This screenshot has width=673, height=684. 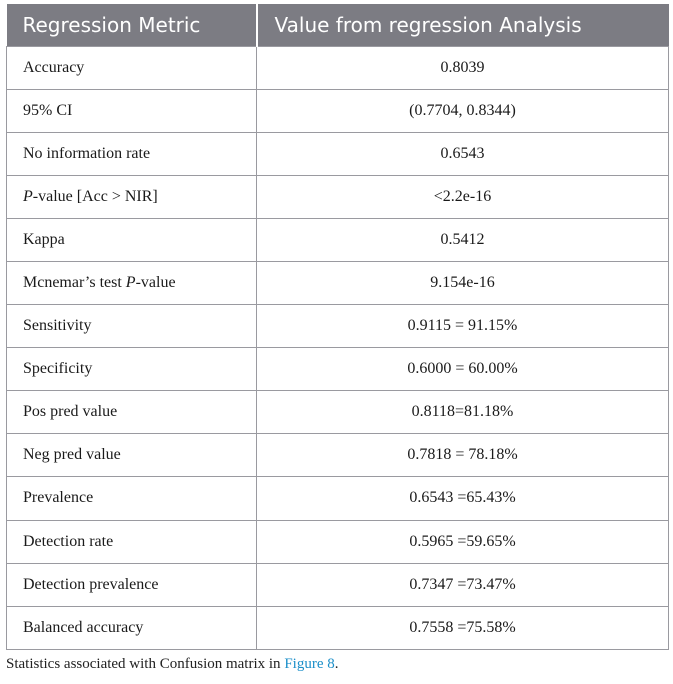 I want to click on table-row: Pos pred value 0.8118=81.18%, so click(x=337, y=412).